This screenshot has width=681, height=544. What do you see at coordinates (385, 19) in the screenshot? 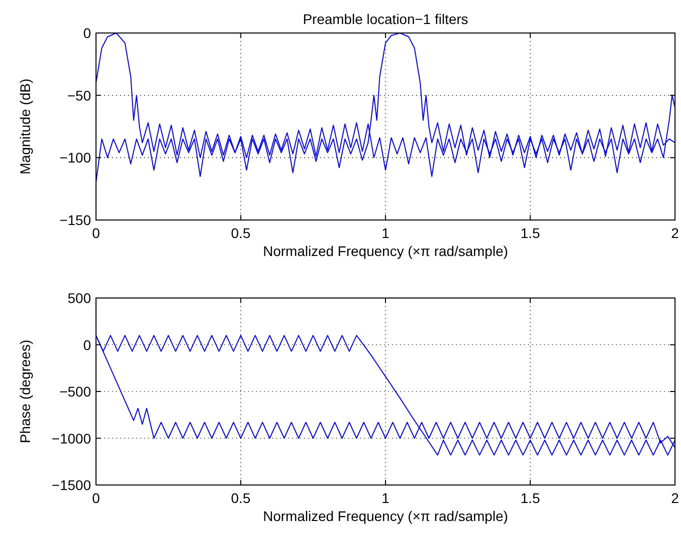
I see `chart-title: Preamble location−1 filters` at bounding box center [385, 19].